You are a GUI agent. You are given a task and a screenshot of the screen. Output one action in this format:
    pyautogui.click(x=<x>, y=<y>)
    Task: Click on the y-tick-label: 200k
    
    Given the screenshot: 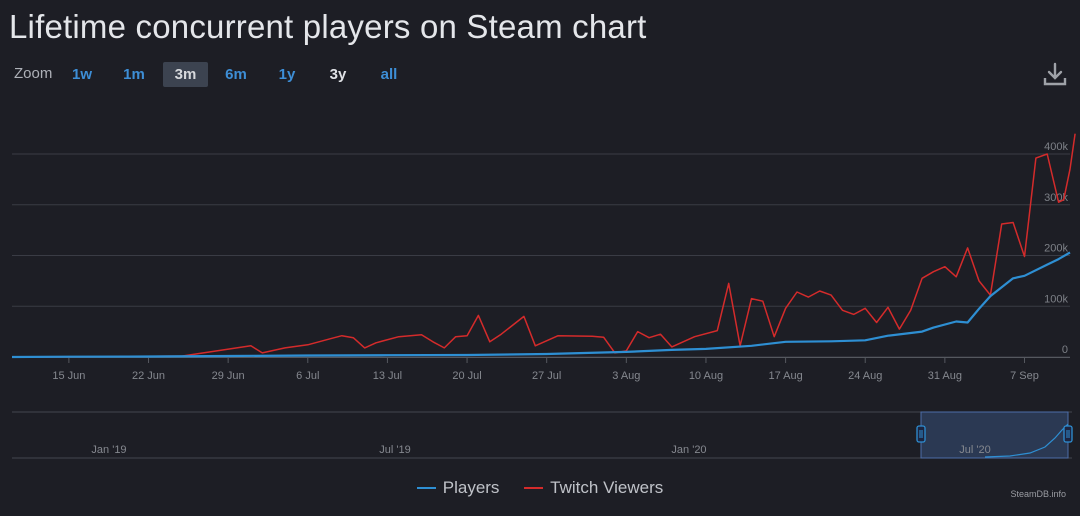 What is the action you would take?
    pyautogui.click(x=1056, y=249)
    